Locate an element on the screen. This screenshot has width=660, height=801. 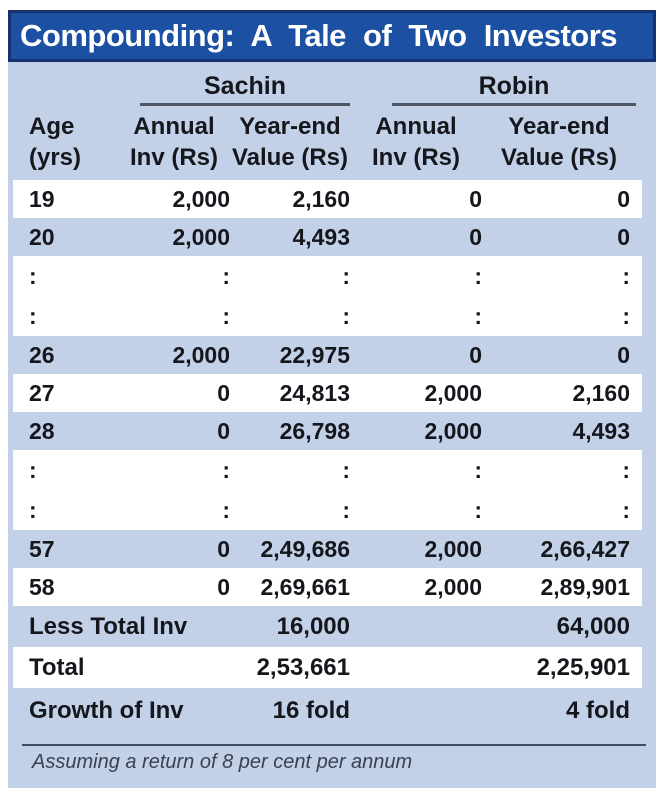
summary-value-robin: 4 fold is located at coordinates (598, 710).